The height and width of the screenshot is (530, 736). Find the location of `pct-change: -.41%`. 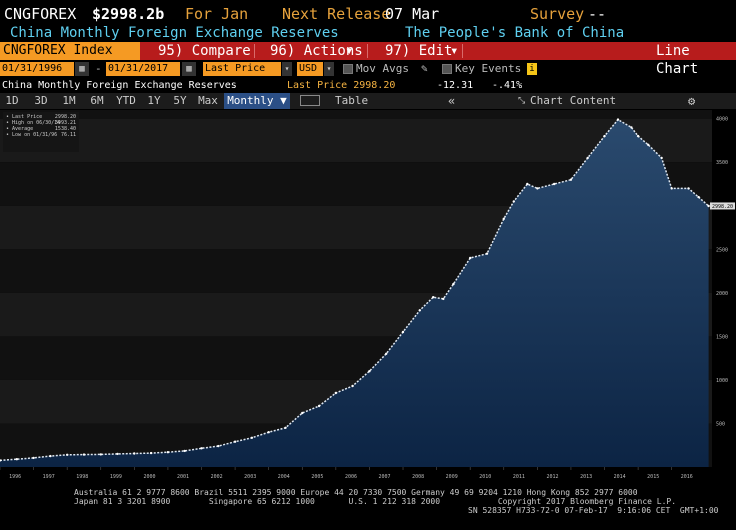

pct-change: -.41% is located at coordinates (507, 85).